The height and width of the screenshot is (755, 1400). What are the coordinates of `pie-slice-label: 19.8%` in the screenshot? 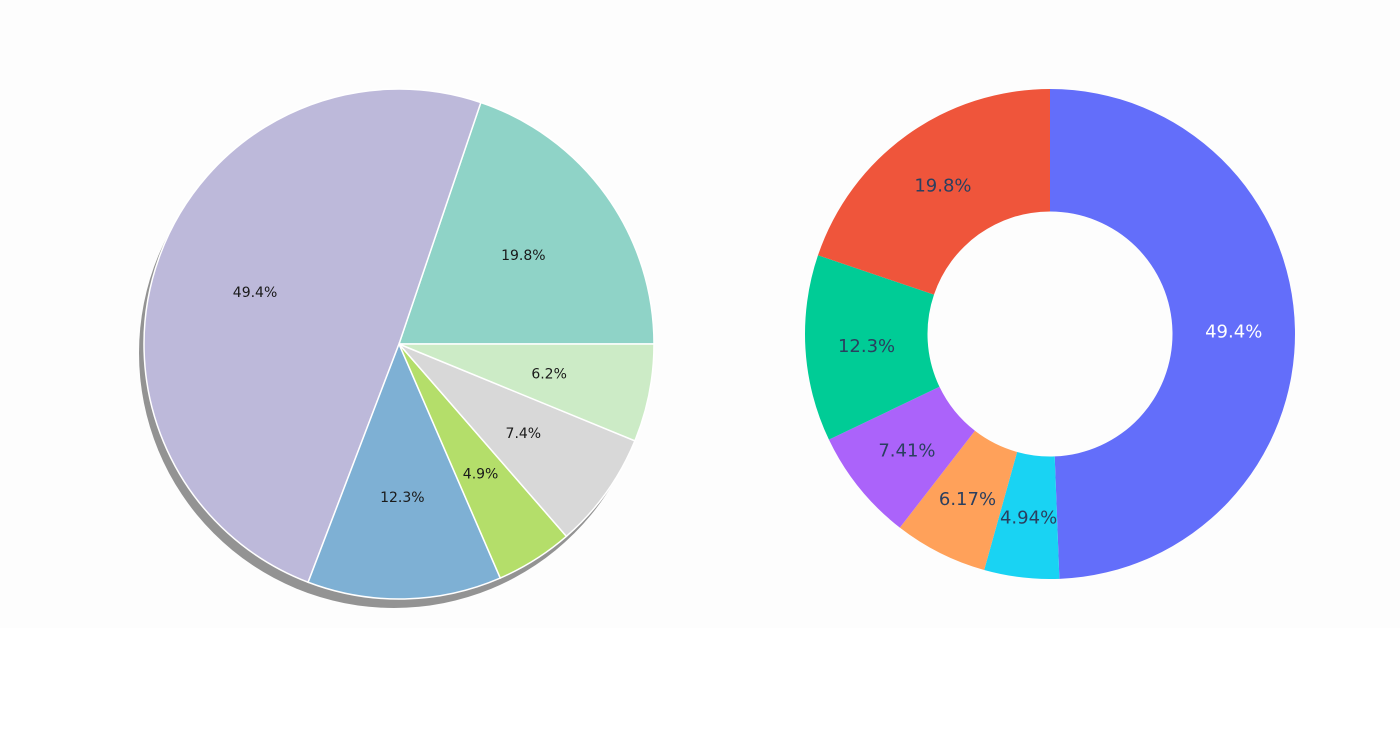 It's located at (523, 256).